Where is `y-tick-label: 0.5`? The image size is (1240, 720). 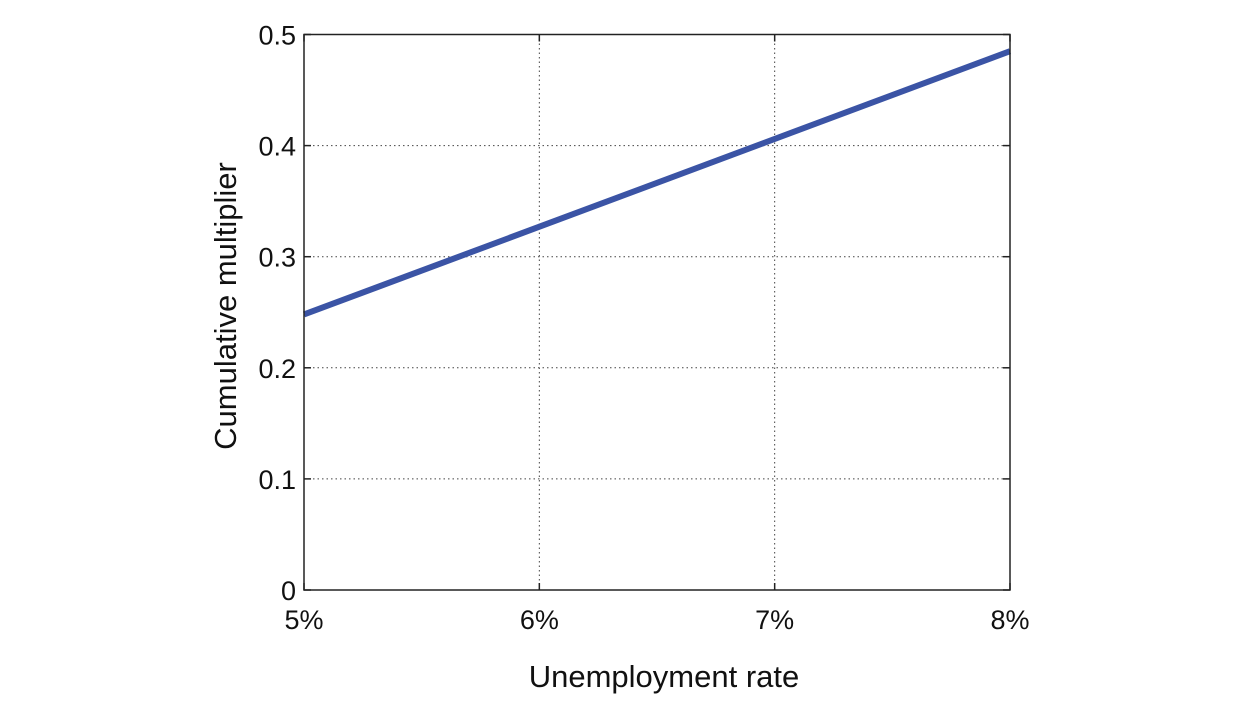
y-tick-label: 0.5 is located at coordinates (277, 36).